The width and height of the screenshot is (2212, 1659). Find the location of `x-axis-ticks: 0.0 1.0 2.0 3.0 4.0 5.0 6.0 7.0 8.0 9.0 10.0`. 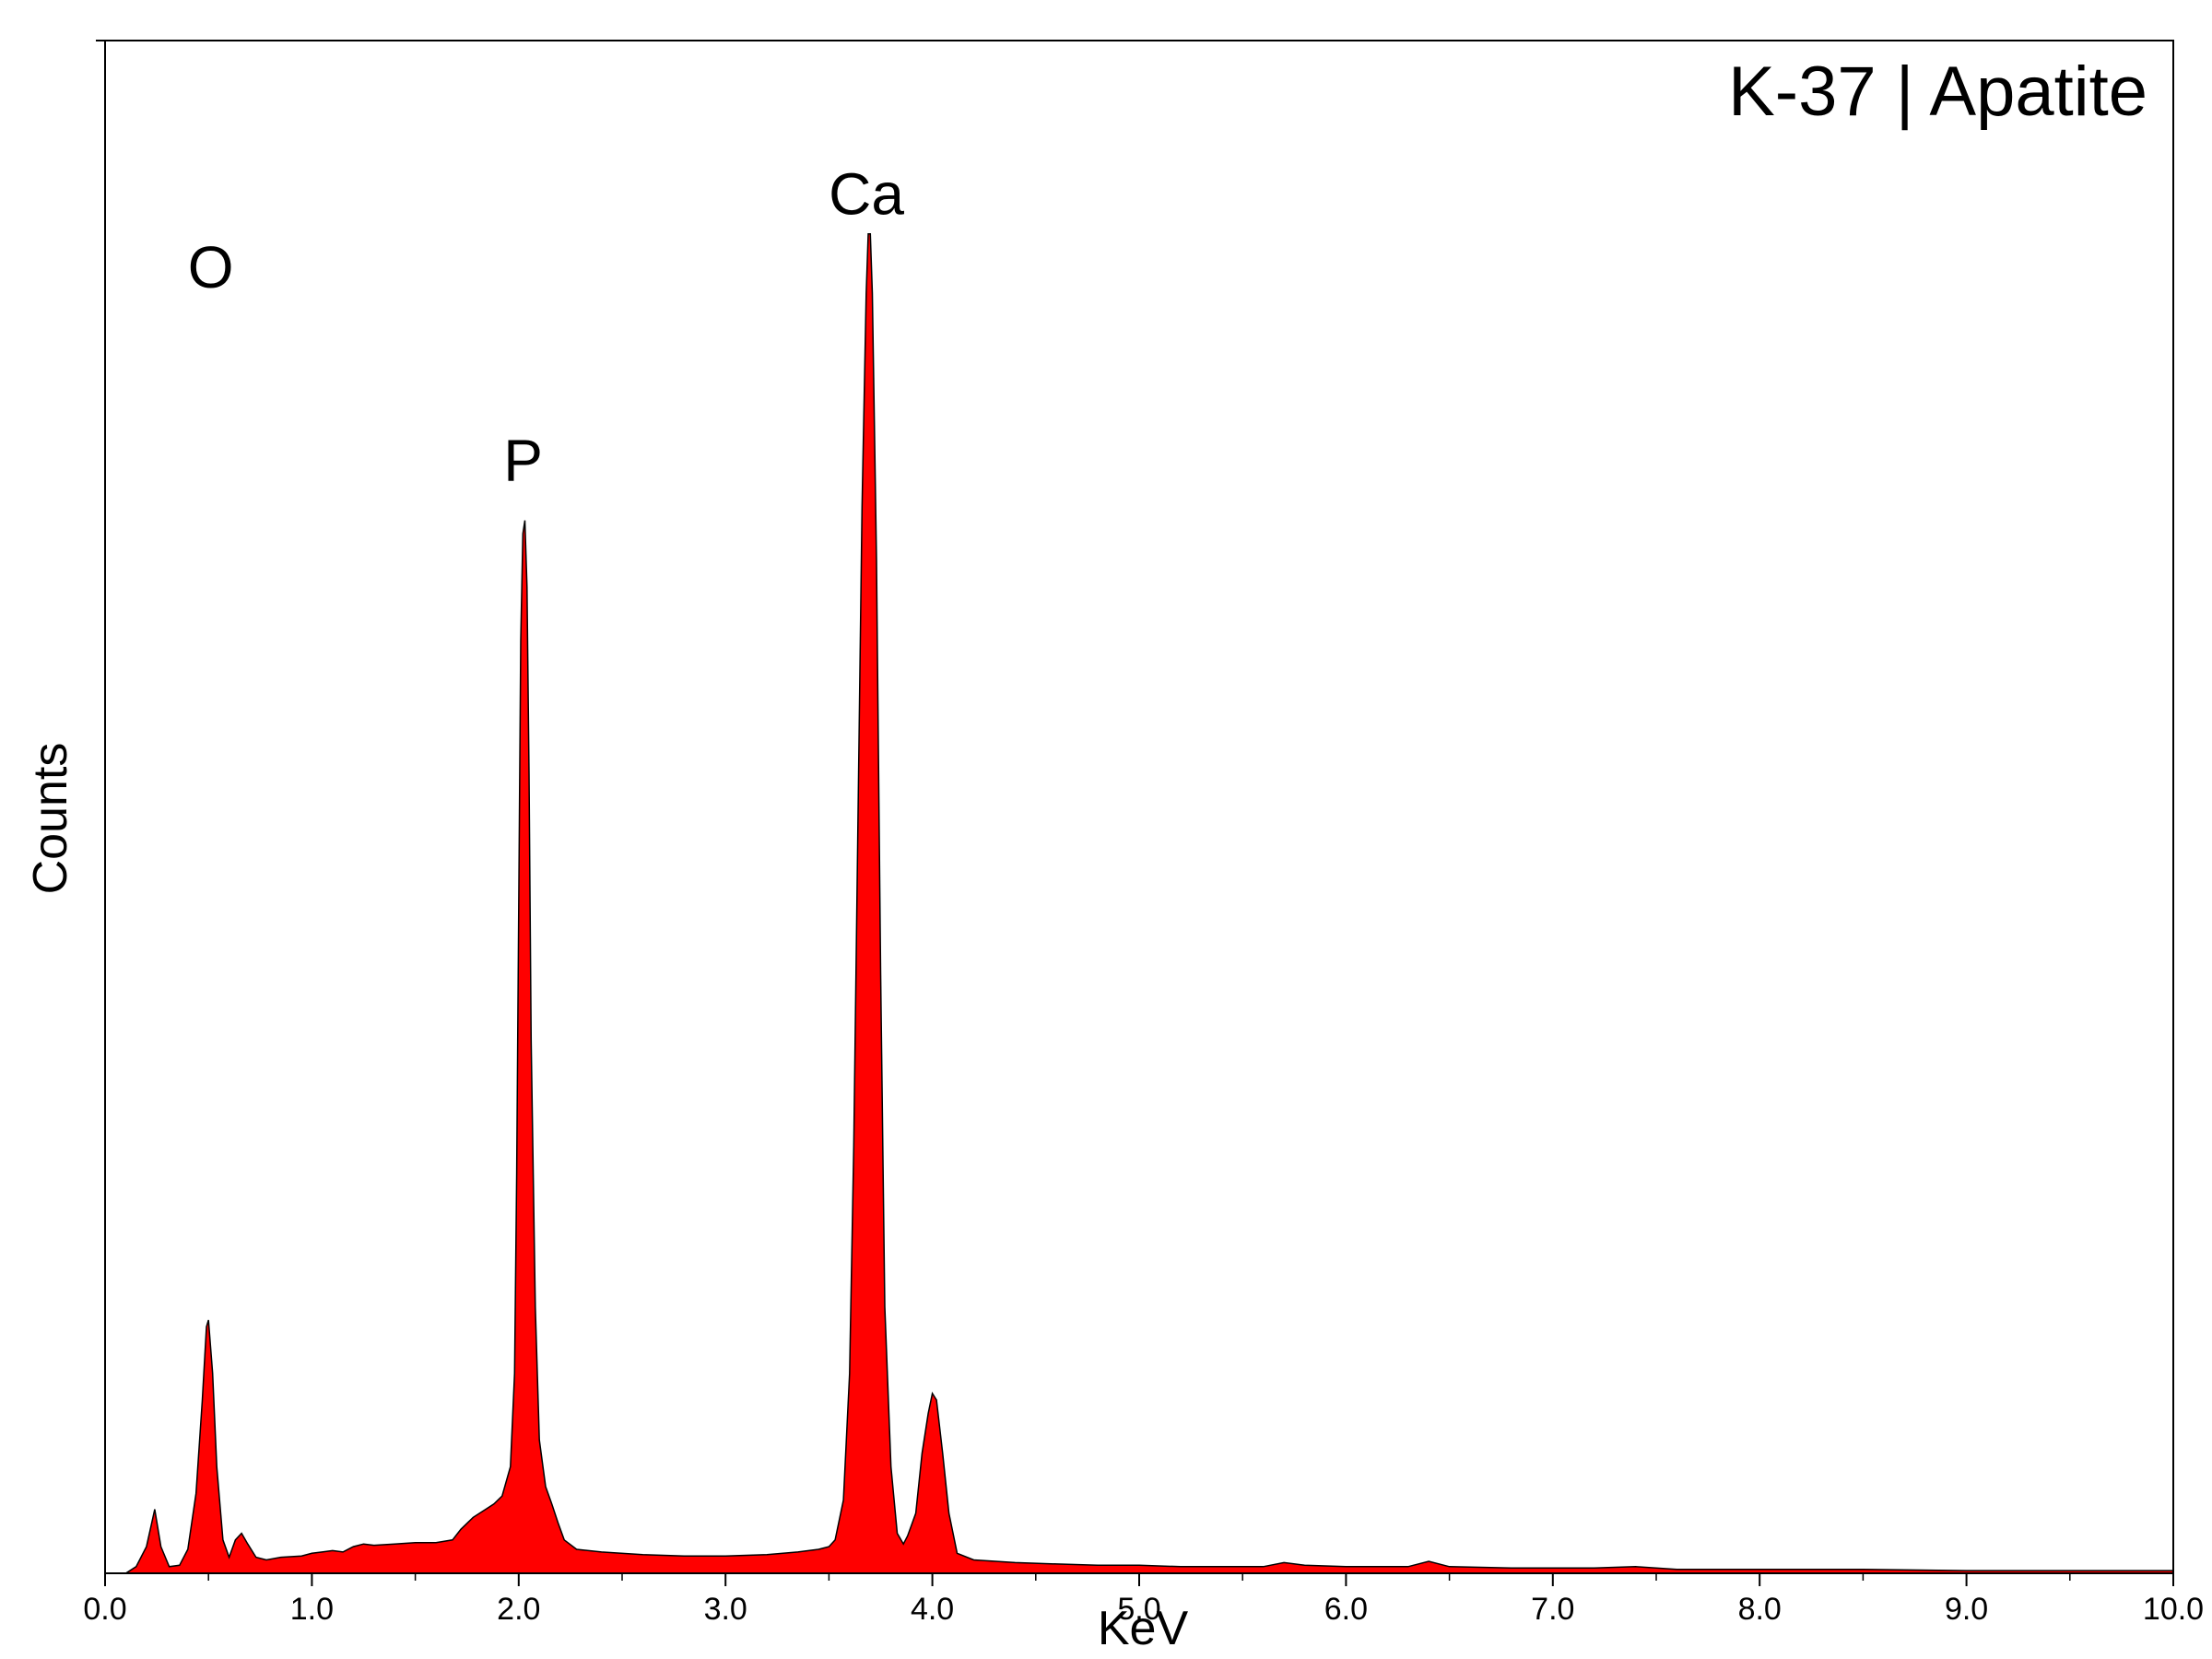

x-axis-ticks: 0.0 1.0 2.0 3.0 4.0 5.0 6.0 7.0 8.0 9.0 10.0 is located at coordinates (1143, 1600).